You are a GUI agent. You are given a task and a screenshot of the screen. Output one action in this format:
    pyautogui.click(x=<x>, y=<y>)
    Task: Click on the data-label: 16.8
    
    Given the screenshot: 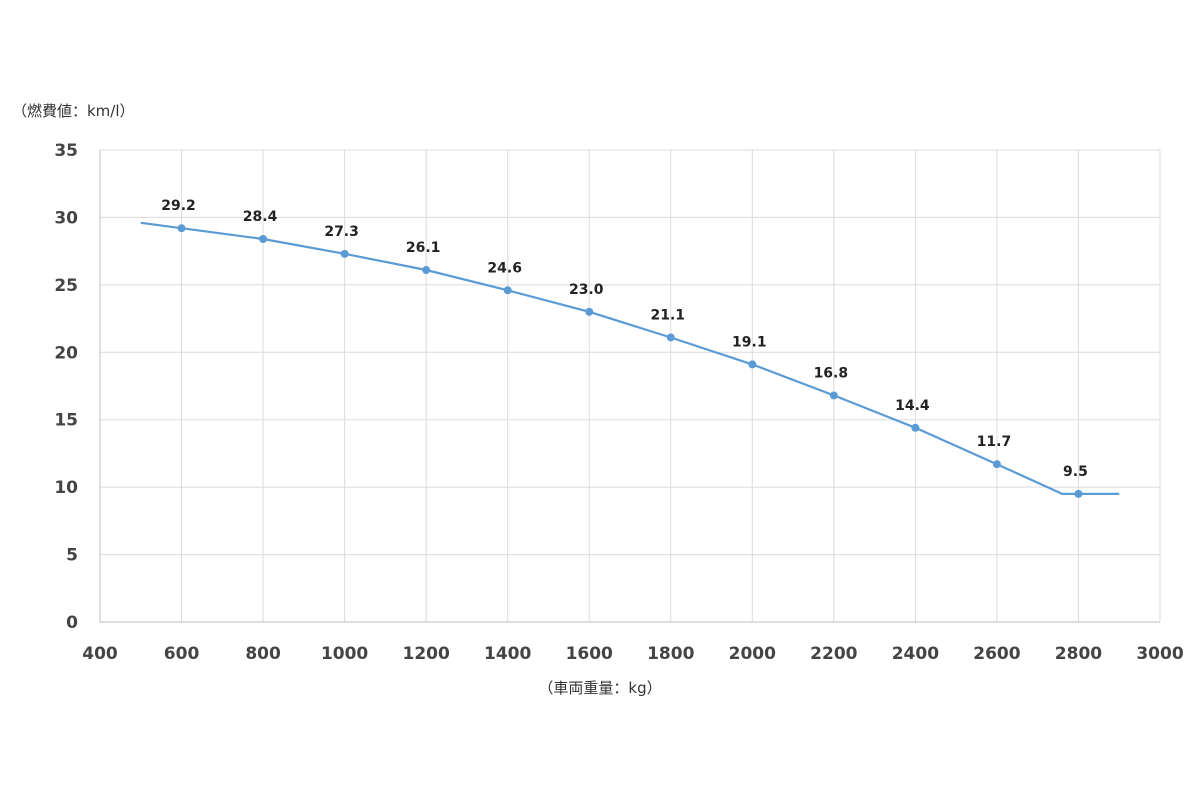 What is the action you would take?
    pyautogui.click(x=831, y=373)
    